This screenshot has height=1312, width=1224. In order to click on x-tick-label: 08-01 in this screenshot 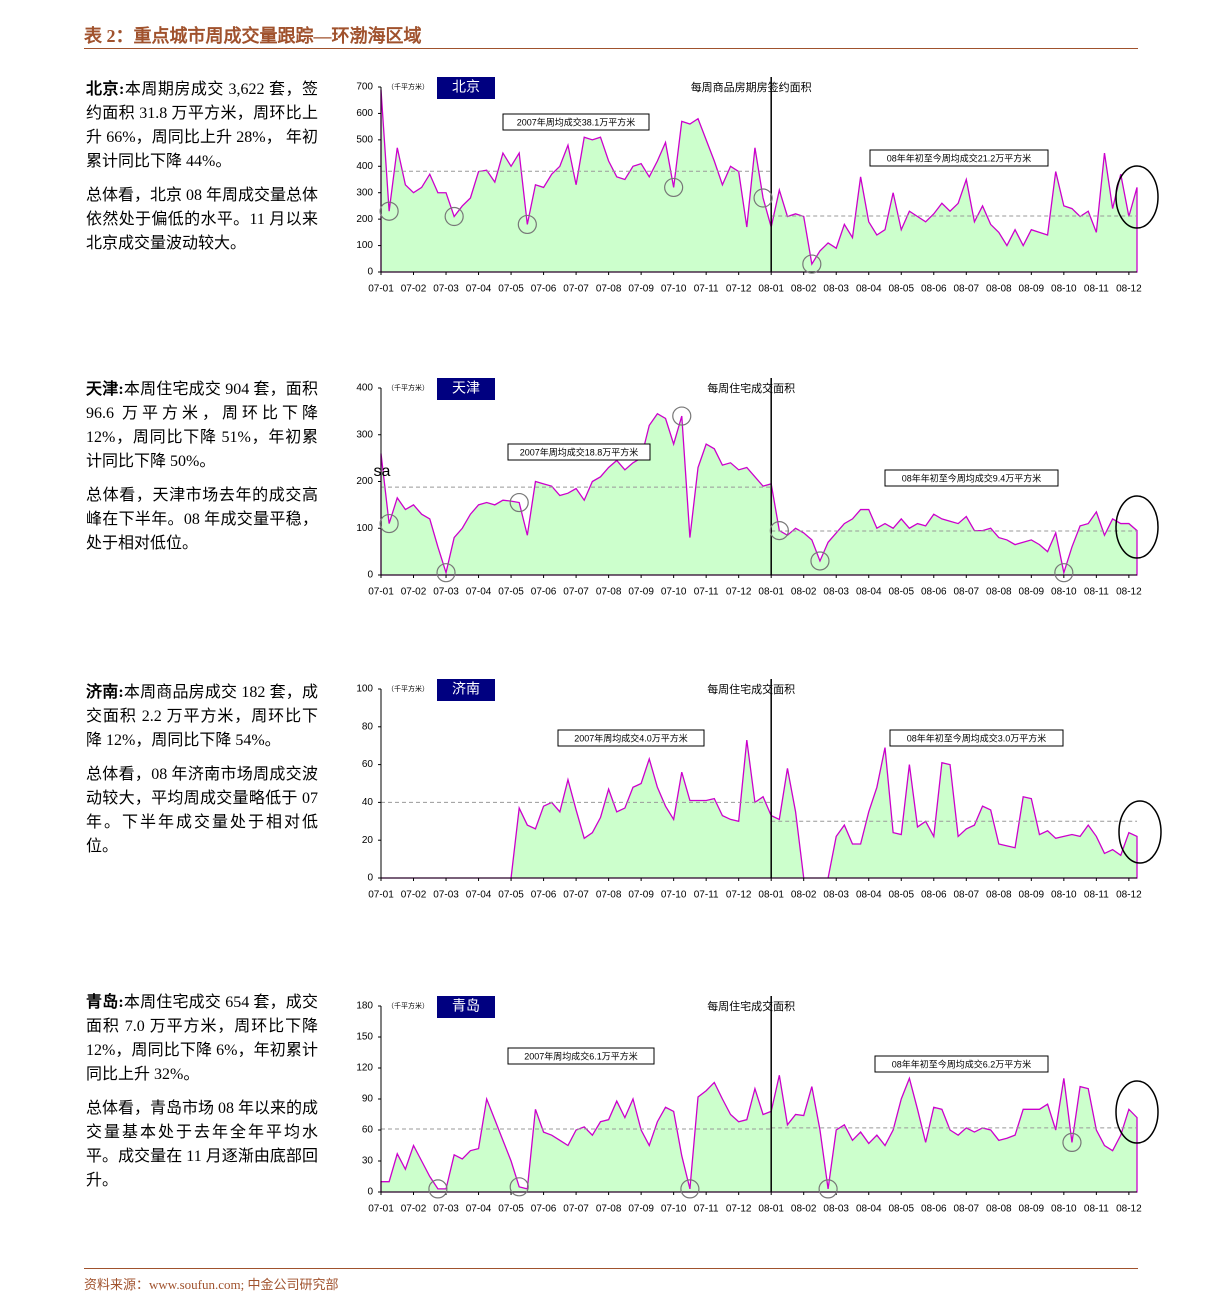, I will do `click(771, 592)`.